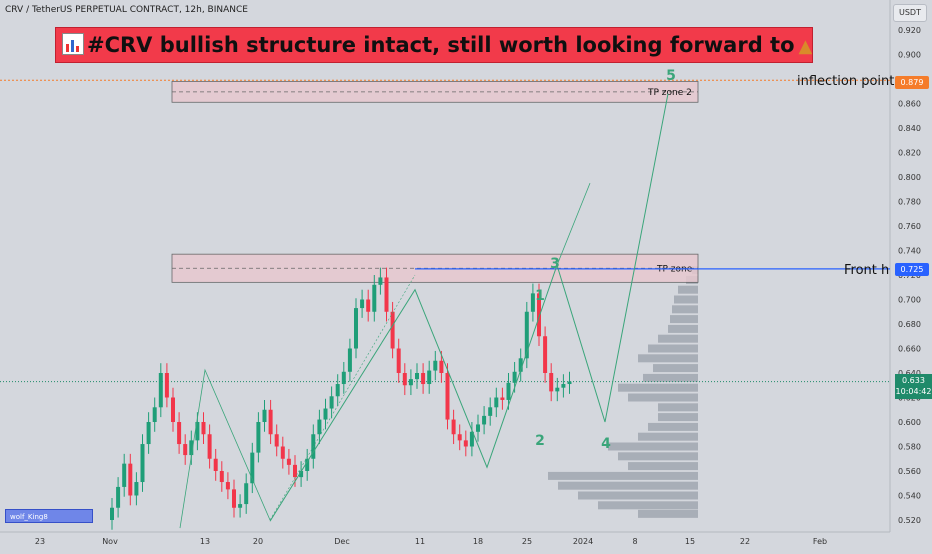  What do you see at coordinates (110, 541) in the screenshot?
I see `time-tick-label: Nov` at bounding box center [110, 541].